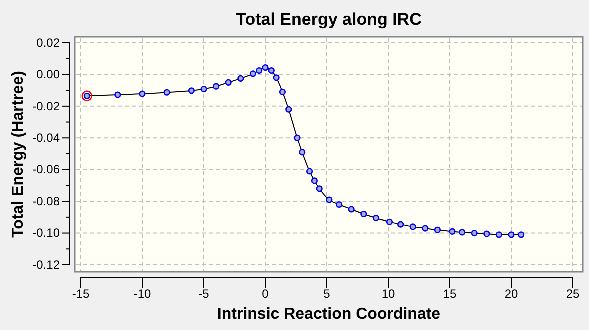 This screenshot has height=330, width=589. Describe the element at coordinates (450, 293) in the screenshot. I see `x-tick-label: 15` at that location.